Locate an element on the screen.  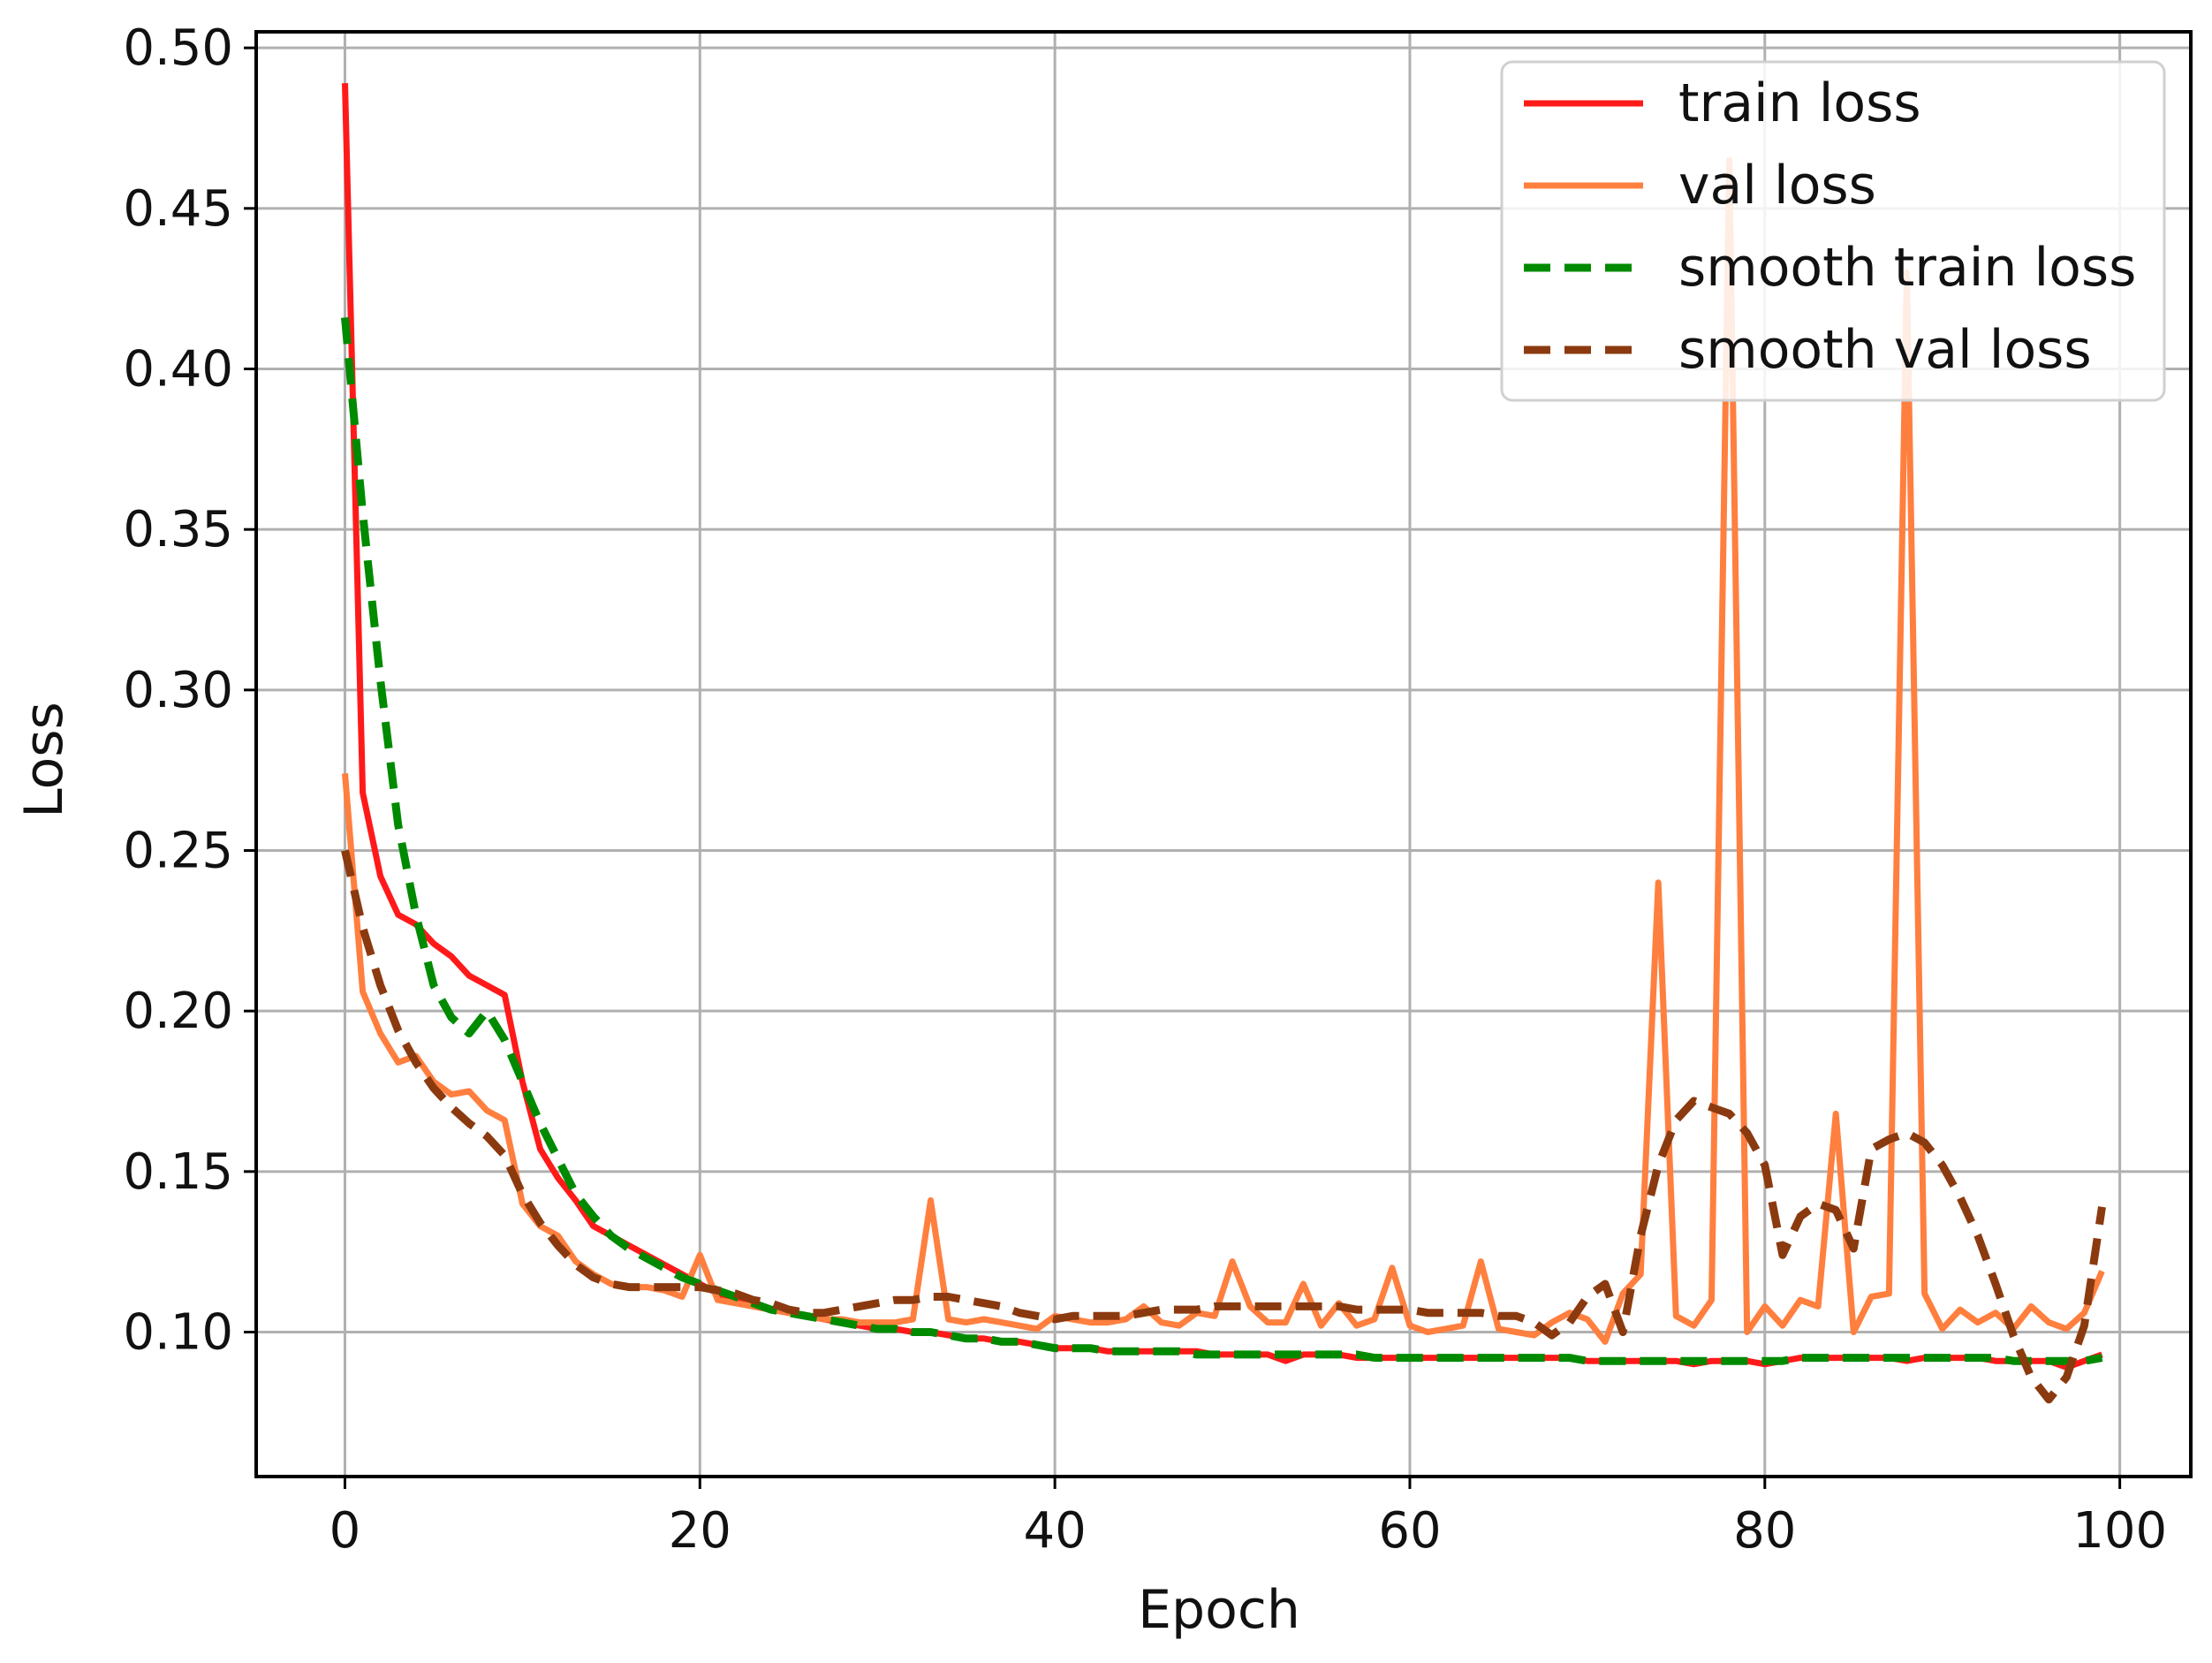
y-tick-label: 0.15 is located at coordinates (178, 1172).